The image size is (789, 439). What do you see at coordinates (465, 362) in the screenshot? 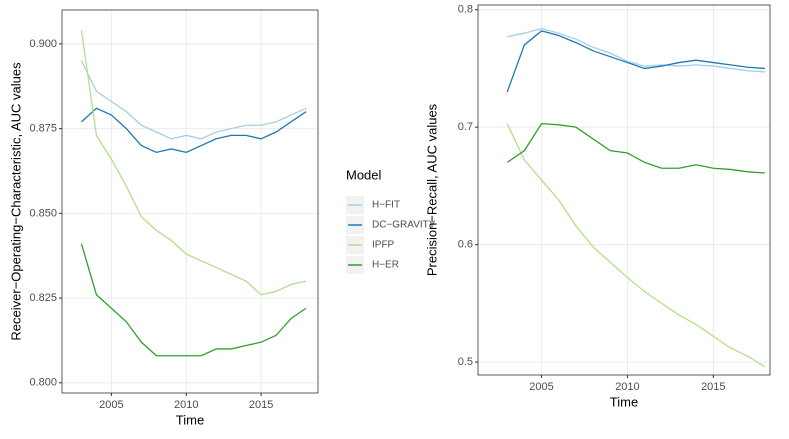
I see `y-tick-label: 0.5` at bounding box center [465, 362].